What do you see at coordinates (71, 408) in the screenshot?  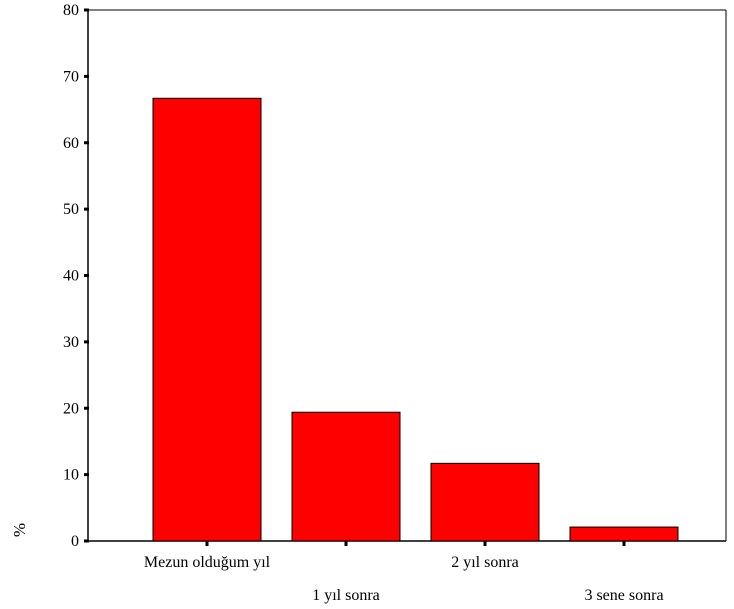 I see `y-tick-label: 20` at bounding box center [71, 408].